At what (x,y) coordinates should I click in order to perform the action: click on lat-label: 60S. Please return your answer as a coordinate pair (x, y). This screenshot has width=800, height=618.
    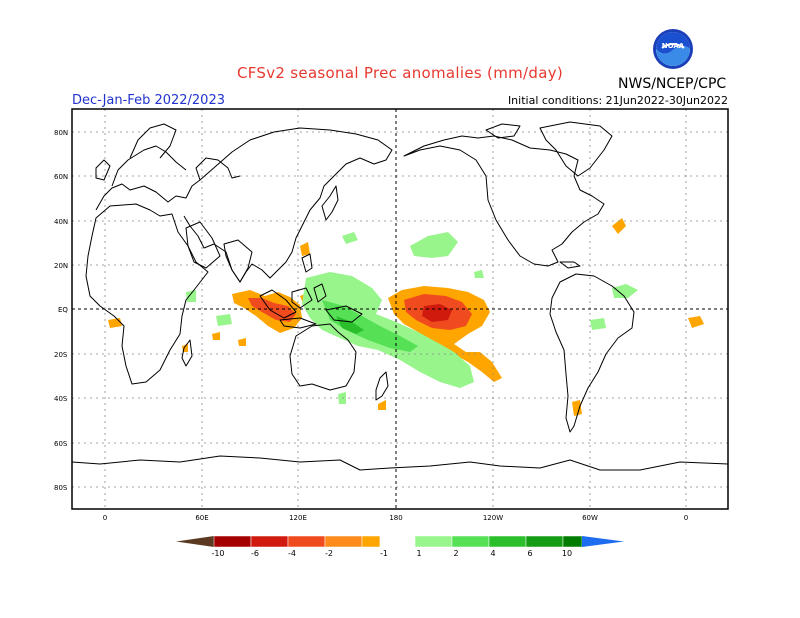
    Looking at the image, I should click on (61, 444).